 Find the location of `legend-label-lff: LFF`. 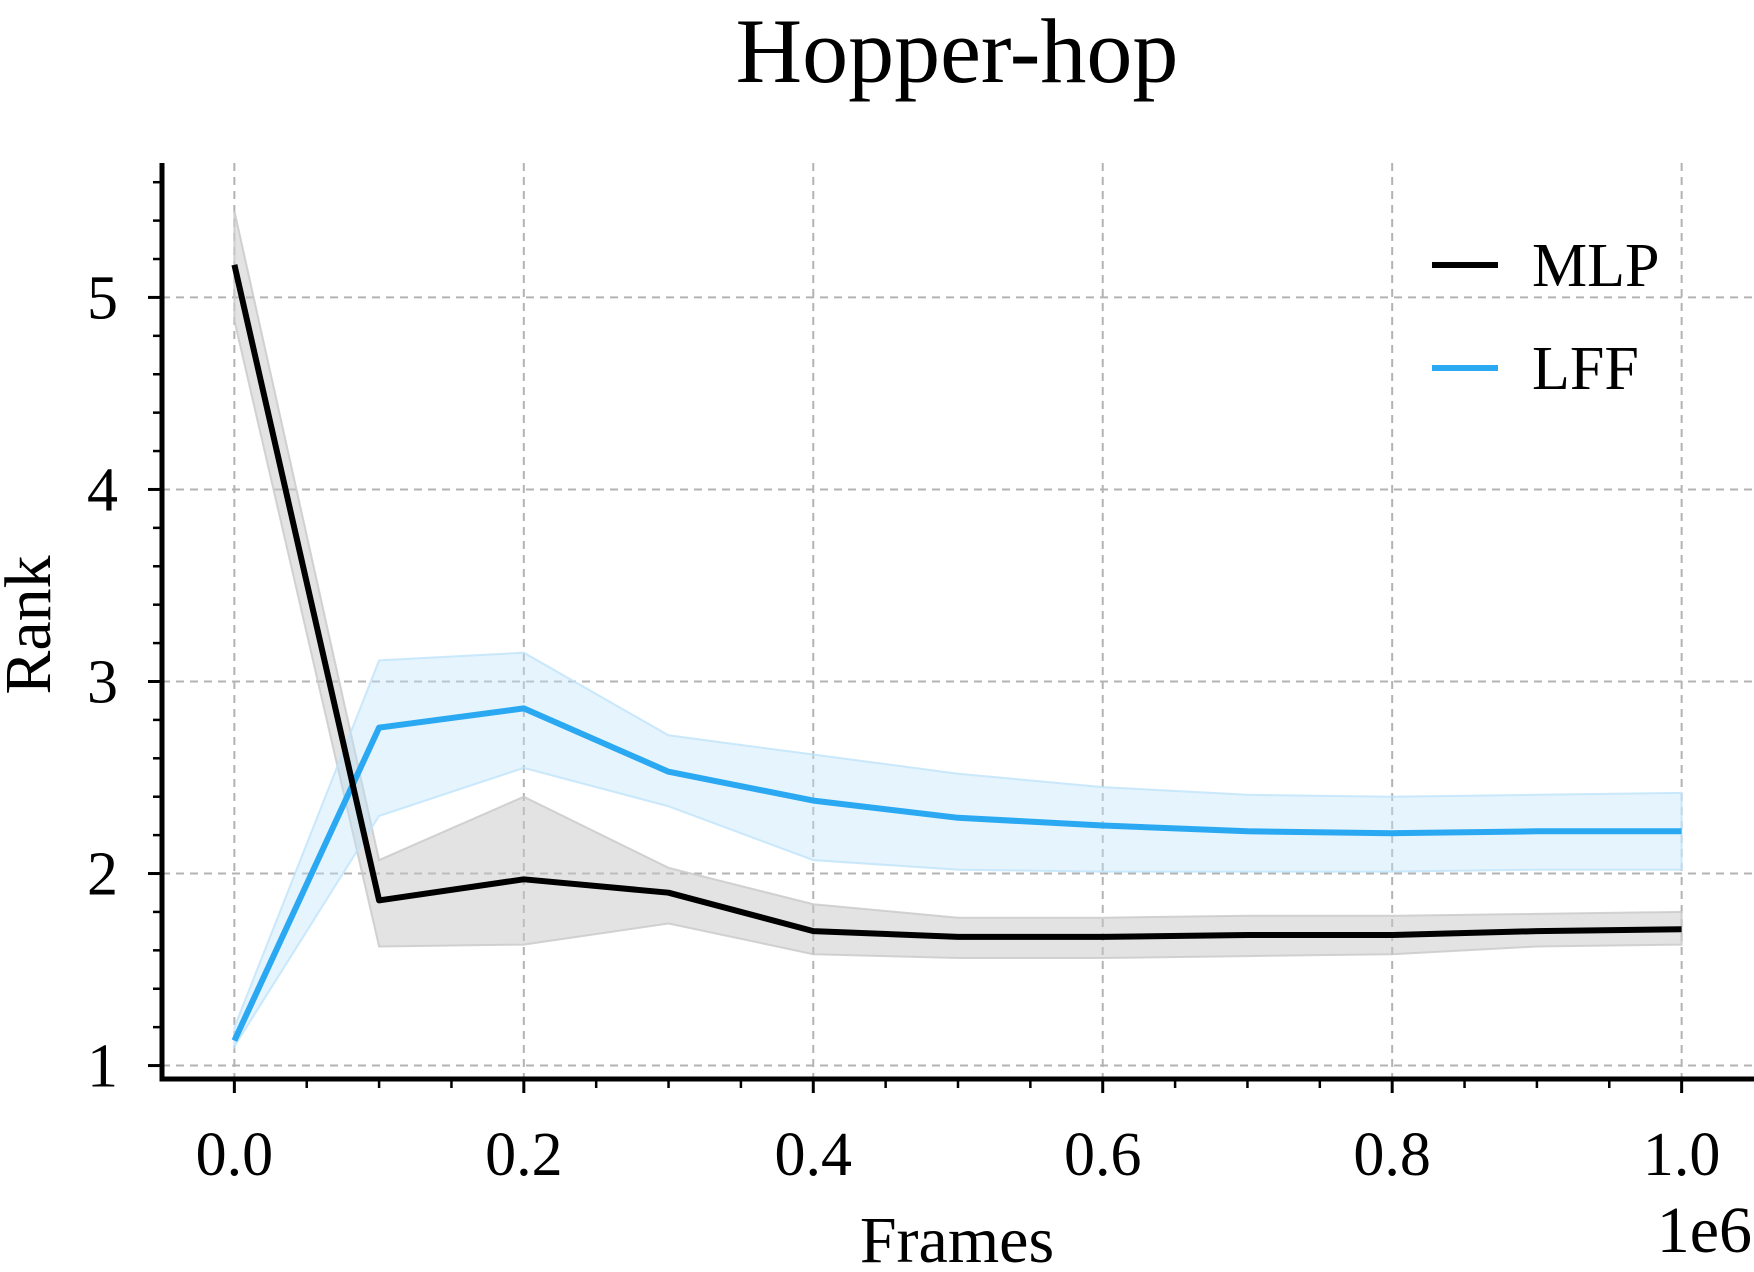

legend-label-lff: LFF is located at coordinates (1585, 369).